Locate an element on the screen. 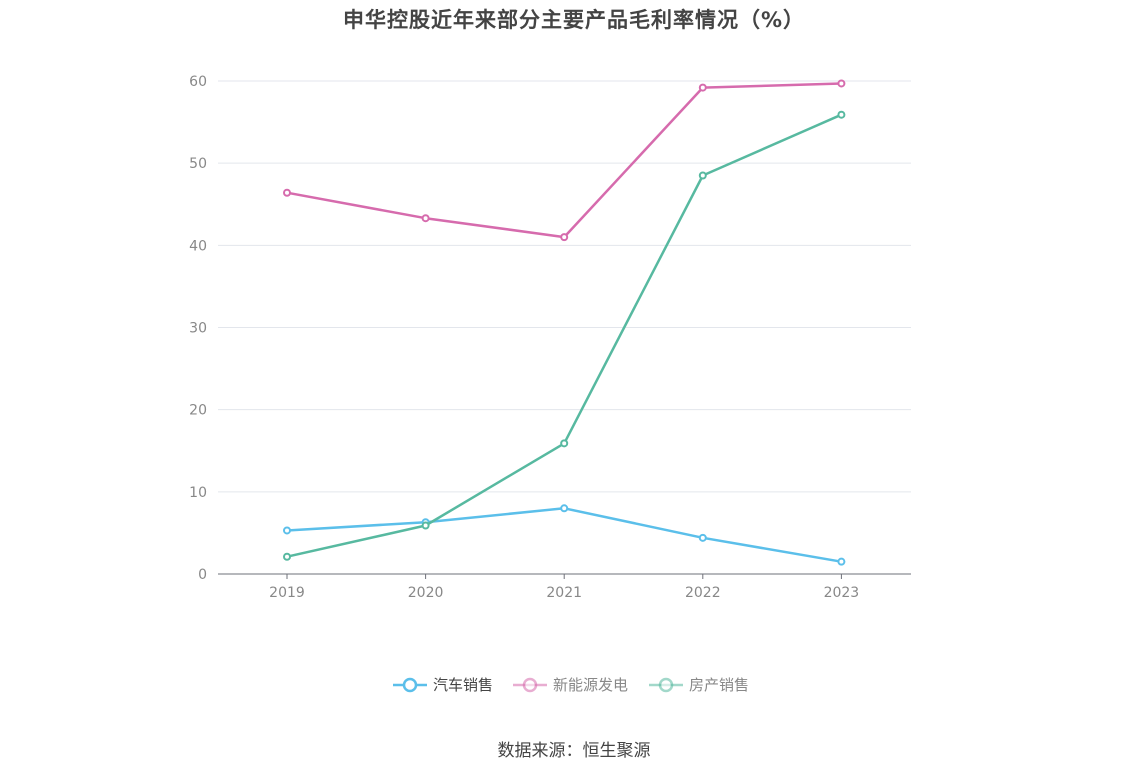  x-tick-label: 2020 is located at coordinates (426, 593).